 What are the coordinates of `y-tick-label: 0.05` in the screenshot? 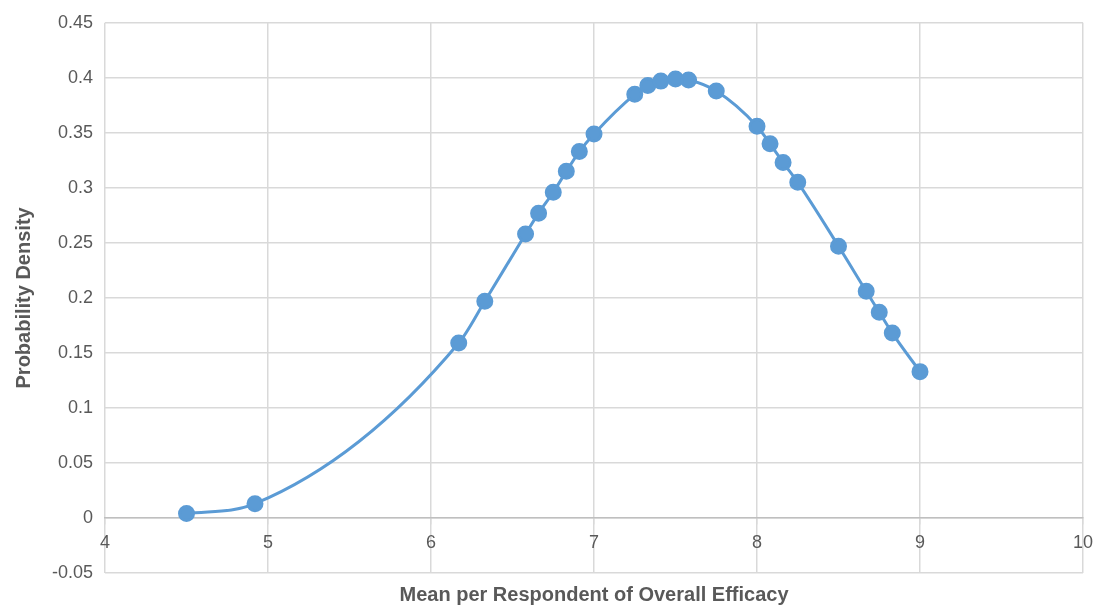 It's located at (75, 461).